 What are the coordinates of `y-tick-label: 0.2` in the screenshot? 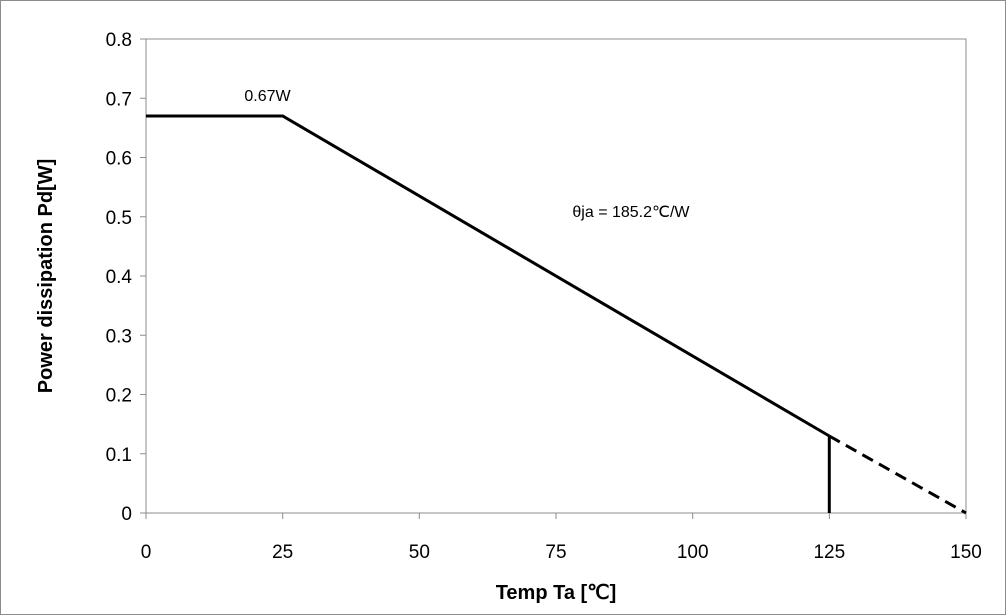 It's located at (119, 396).